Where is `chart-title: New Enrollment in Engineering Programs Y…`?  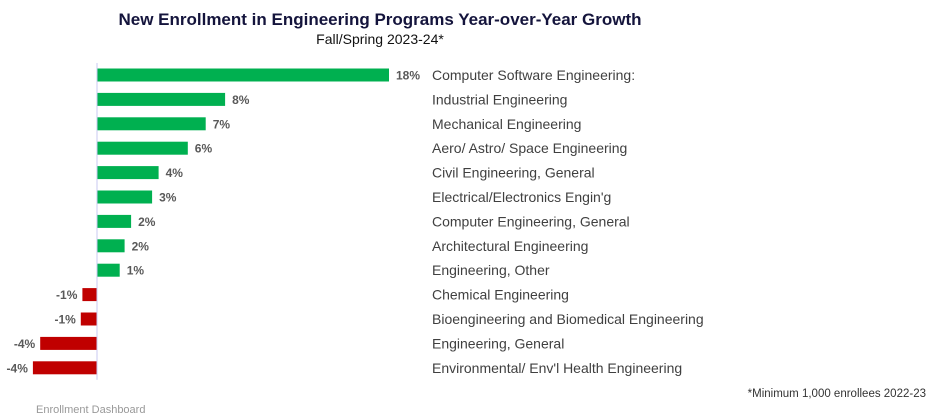 chart-title: New Enrollment in Engineering Programs Y… is located at coordinates (380, 19).